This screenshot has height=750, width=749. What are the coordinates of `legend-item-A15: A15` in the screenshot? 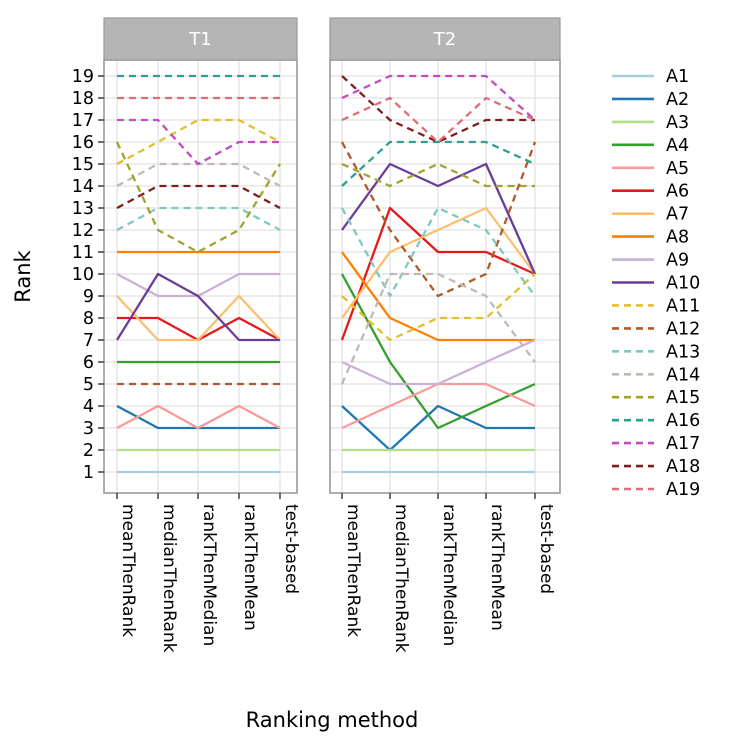 It's located at (656, 398).